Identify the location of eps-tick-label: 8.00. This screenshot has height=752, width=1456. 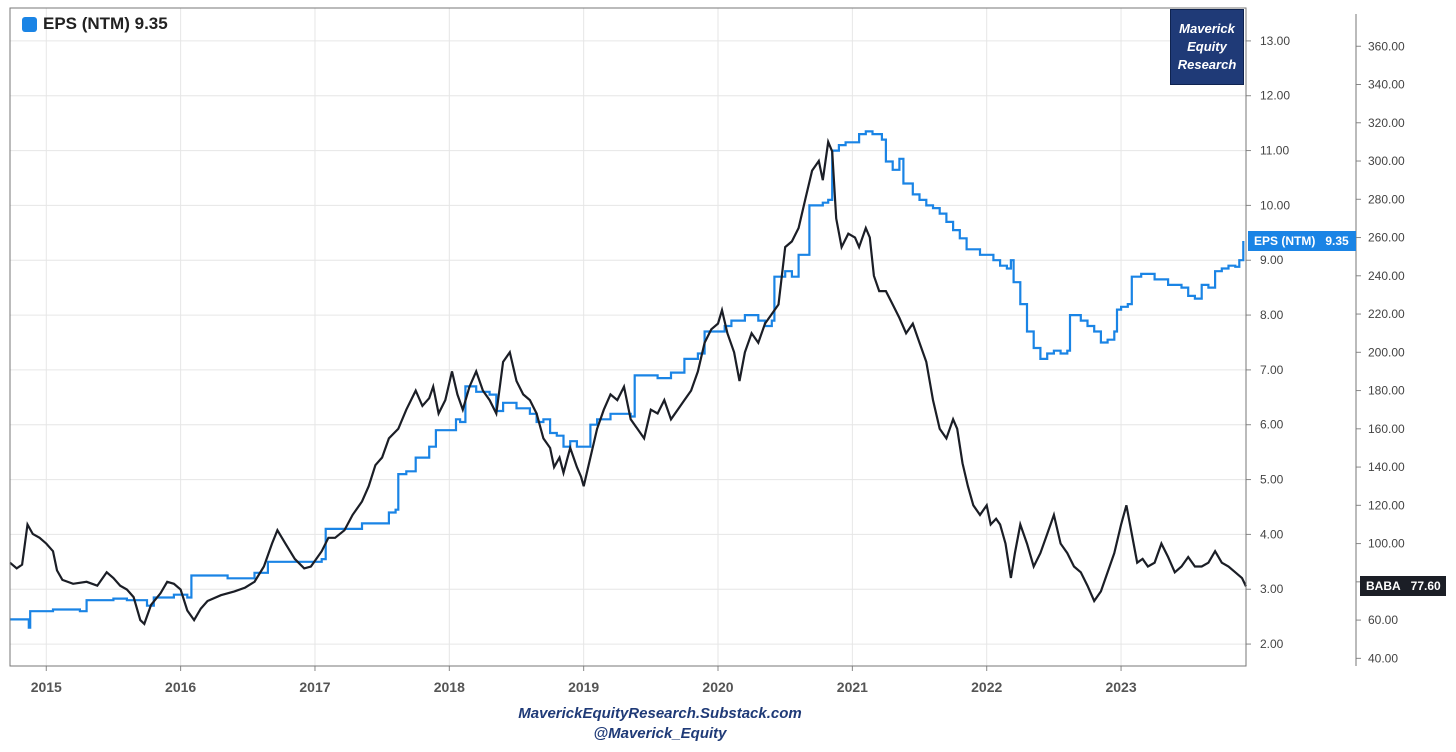
(1272, 315).